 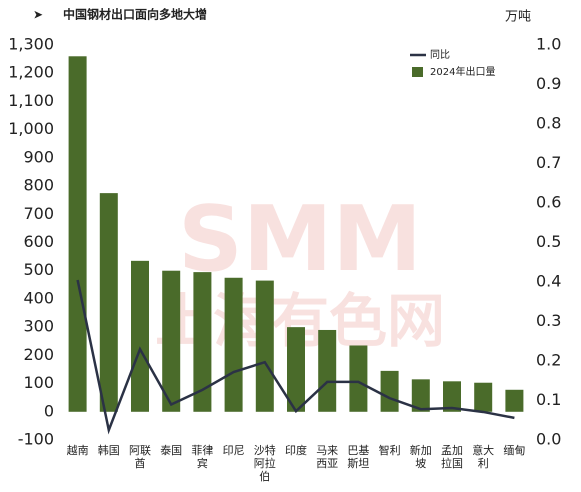 What do you see at coordinates (548, 399) in the screenshot?
I see `y2-tick-label: 0.1` at bounding box center [548, 399].